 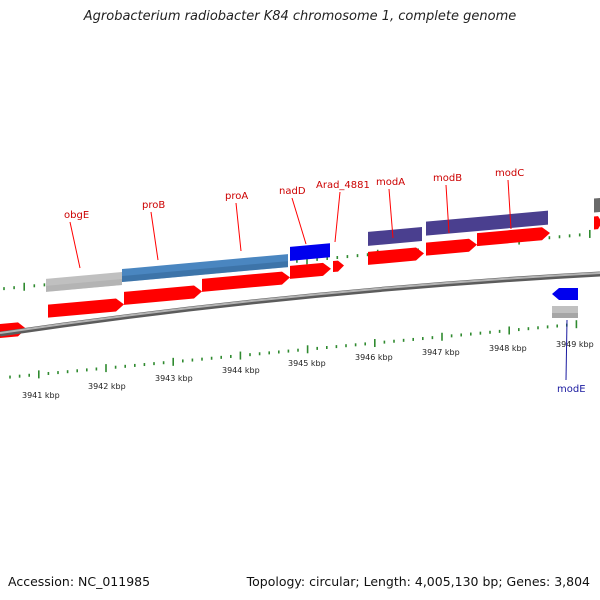 I want to click on modC-gene-label: modC, so click(x=509, y=173).